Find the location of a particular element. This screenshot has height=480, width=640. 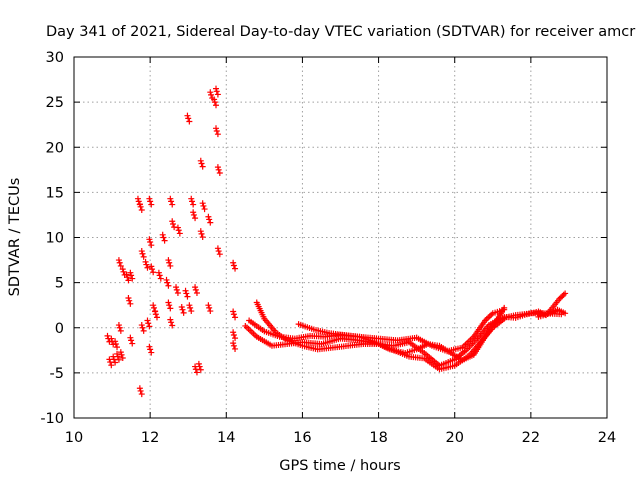

x-tick-label: 18 is located at coordinates (378, 438).